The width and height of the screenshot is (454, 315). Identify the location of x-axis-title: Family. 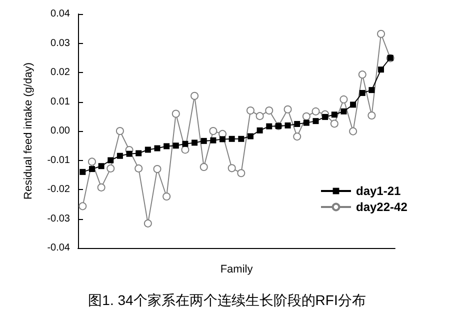
(237, 270).